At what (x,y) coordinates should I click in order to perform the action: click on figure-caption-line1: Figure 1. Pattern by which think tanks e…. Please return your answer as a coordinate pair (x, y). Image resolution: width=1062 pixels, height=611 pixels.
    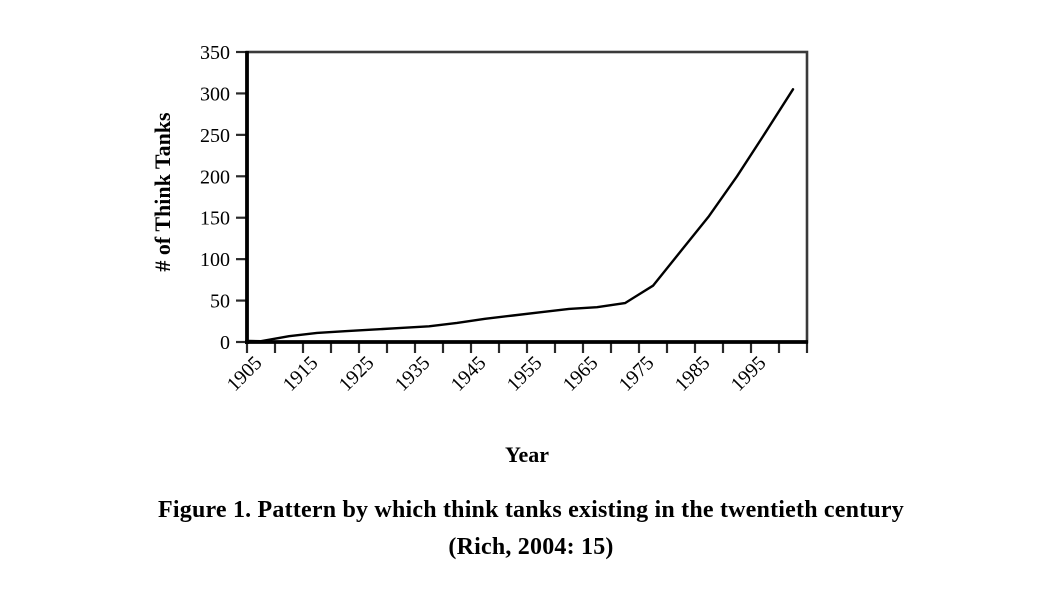
    Looking at the image, I should click on (531, 510).